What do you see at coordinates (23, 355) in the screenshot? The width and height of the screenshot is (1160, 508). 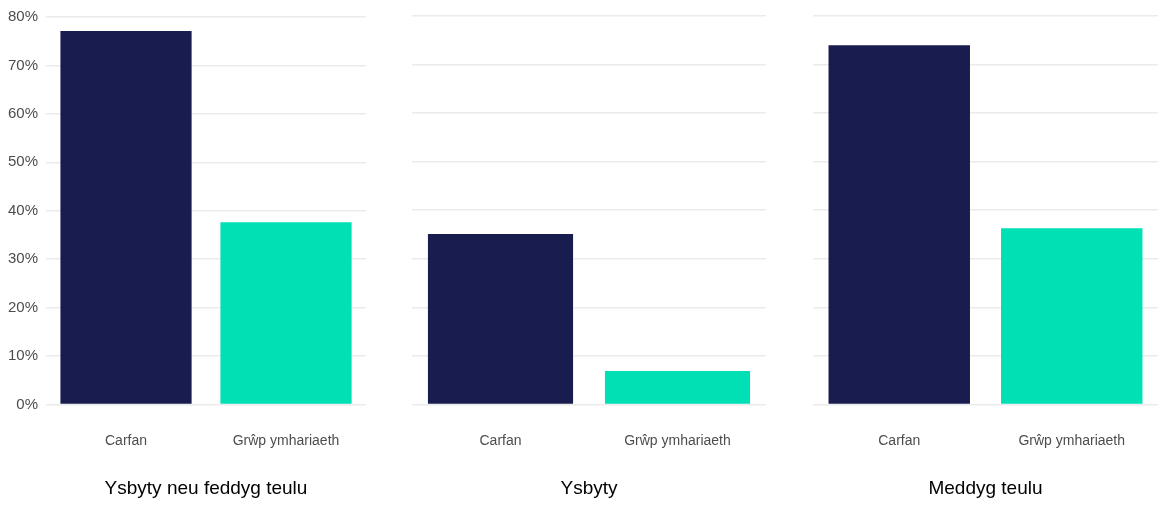 I see `y-tick-label: 10%` at bounding box center [23, 355].